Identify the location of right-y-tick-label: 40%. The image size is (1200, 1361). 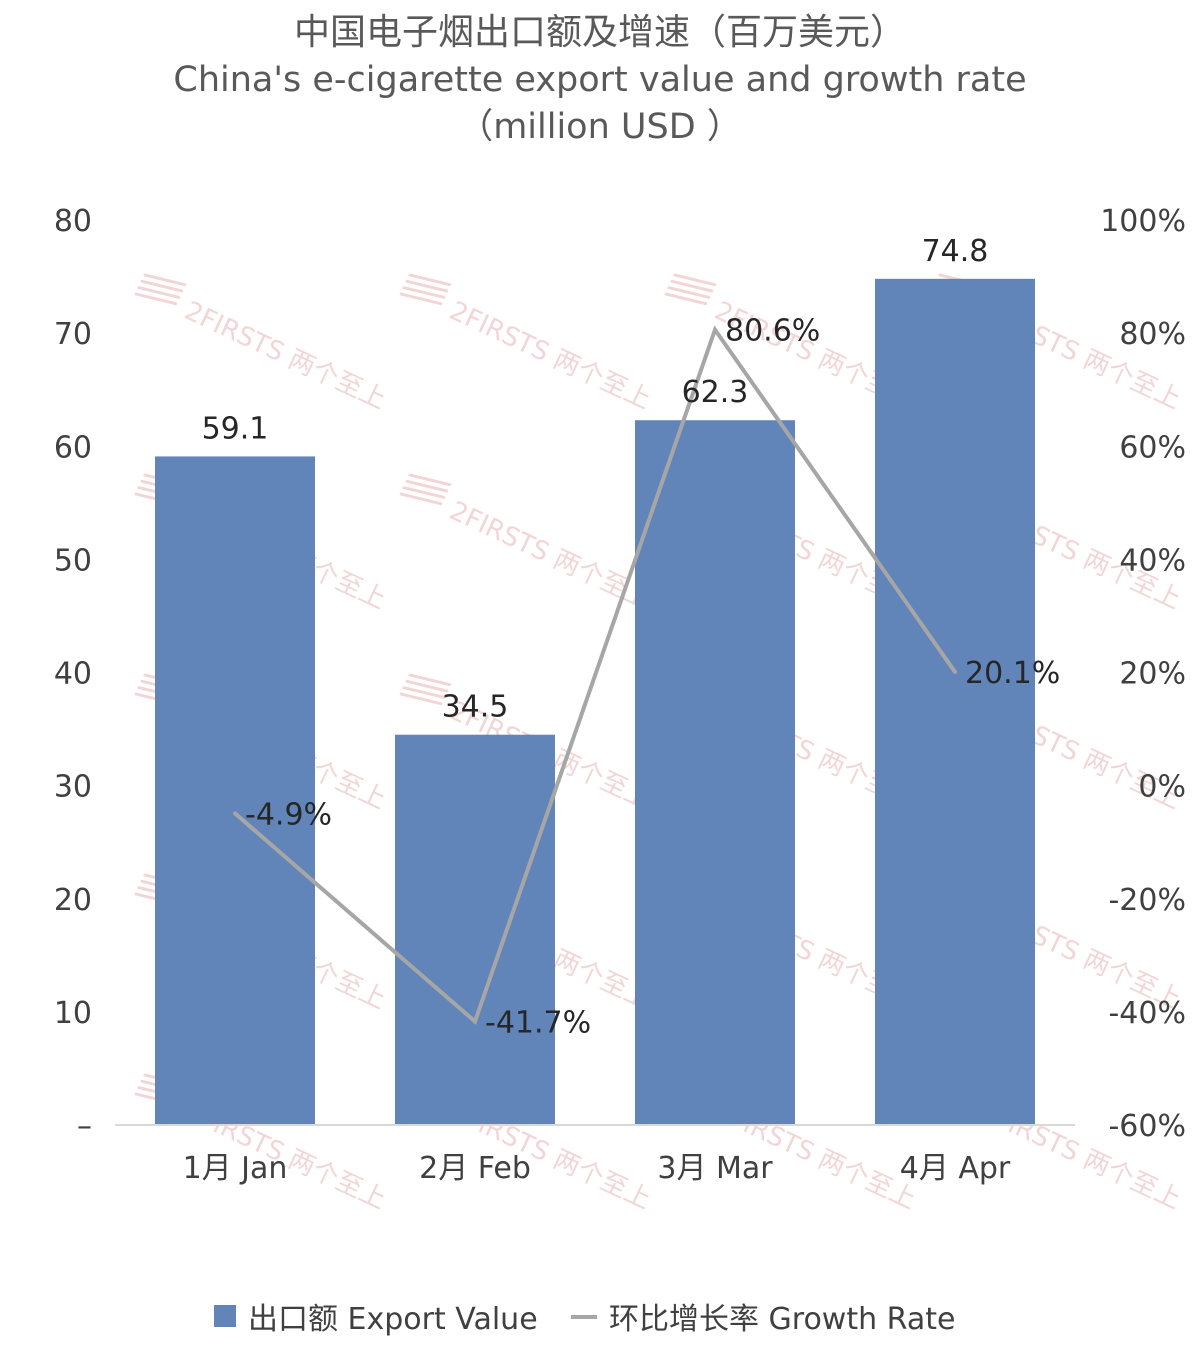
(1152, 560).